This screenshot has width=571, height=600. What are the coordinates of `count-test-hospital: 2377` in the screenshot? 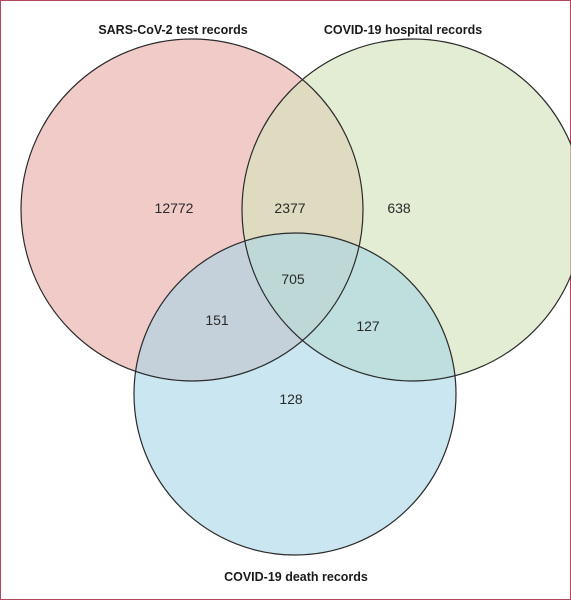 It's located at (289, 208).